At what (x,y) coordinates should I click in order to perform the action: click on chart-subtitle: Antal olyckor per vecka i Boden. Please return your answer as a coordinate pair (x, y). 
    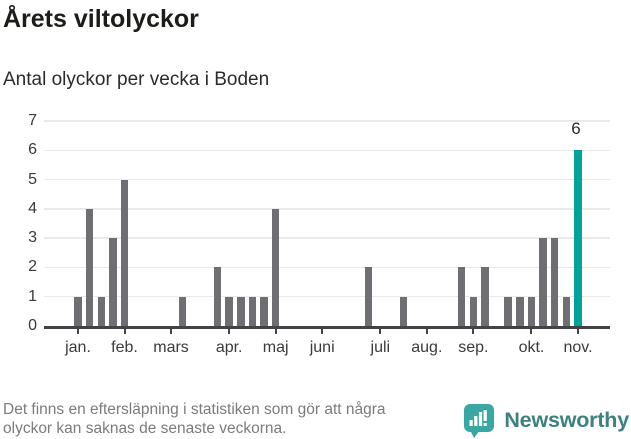
    Looking at the image, I should click on (136, 79).